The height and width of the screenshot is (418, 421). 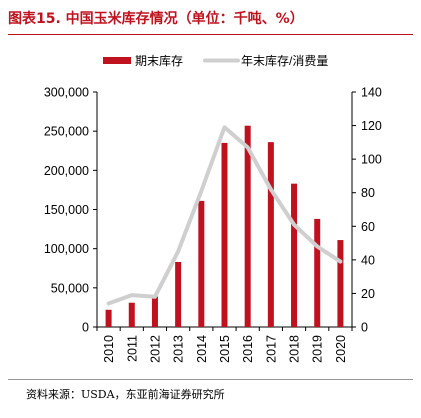 I want to click on y-right-tick-label: 120, so click(x=371, y=126).